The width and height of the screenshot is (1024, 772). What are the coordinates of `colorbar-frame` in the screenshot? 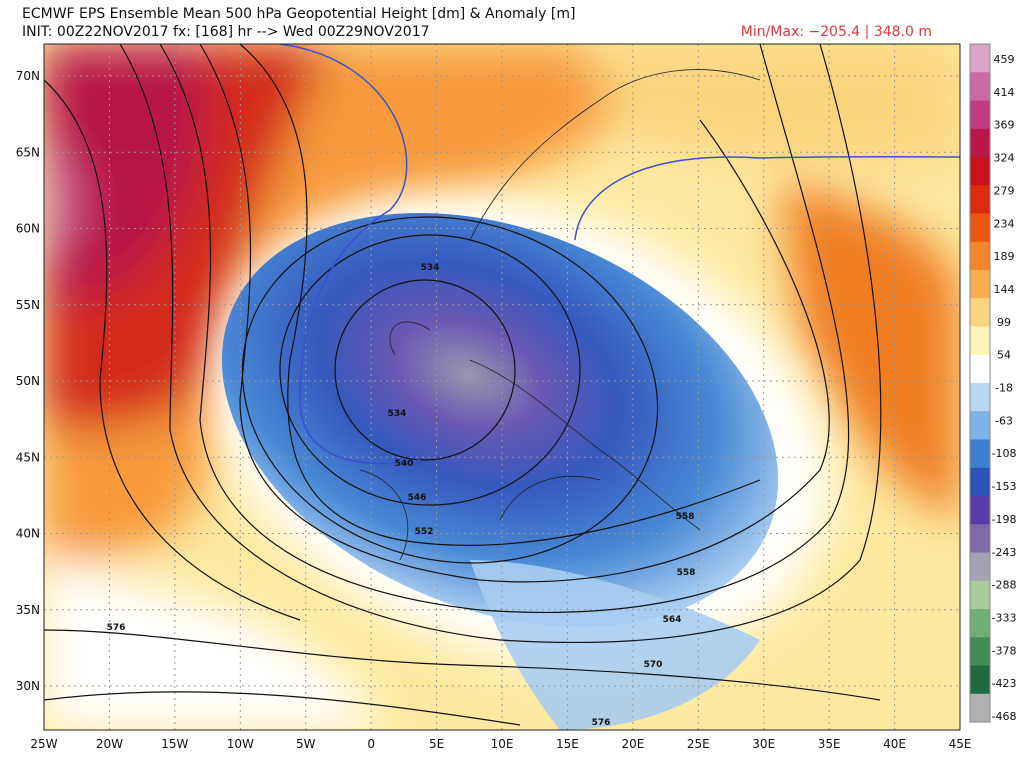 It's located at (980, 383).